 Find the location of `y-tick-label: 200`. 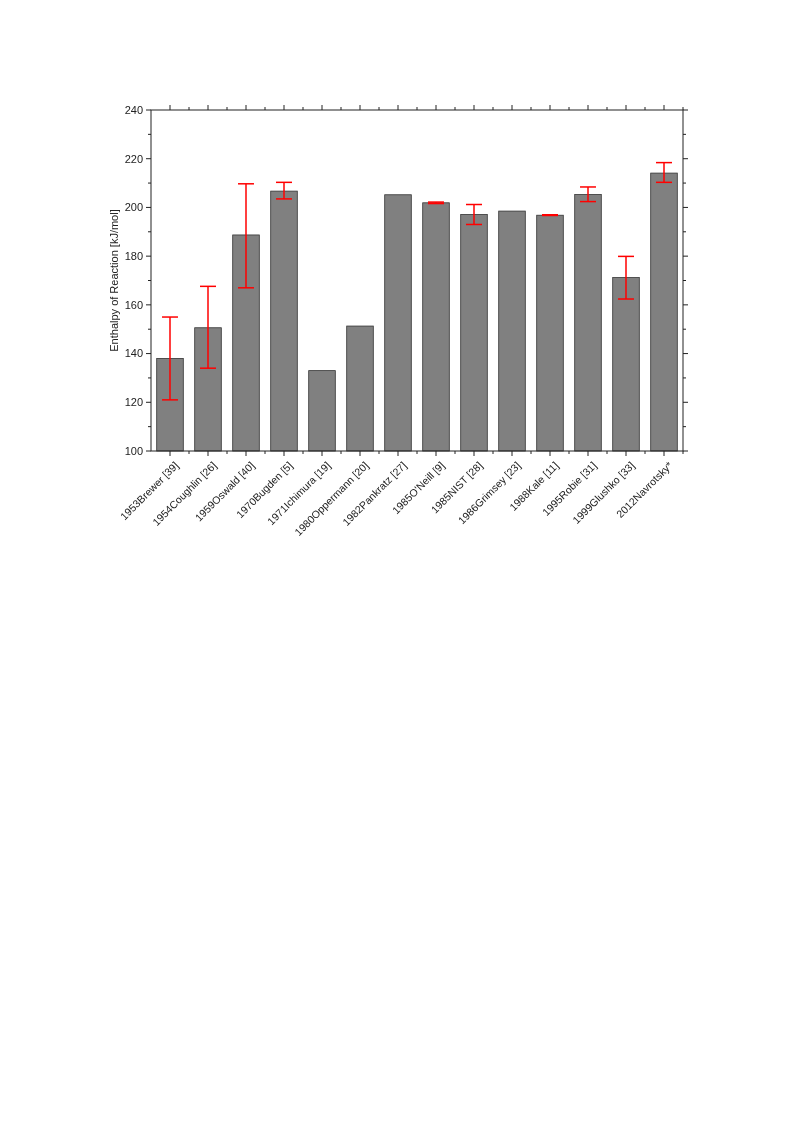

y-tick-label: 200 is located at coordinates (133, 207).